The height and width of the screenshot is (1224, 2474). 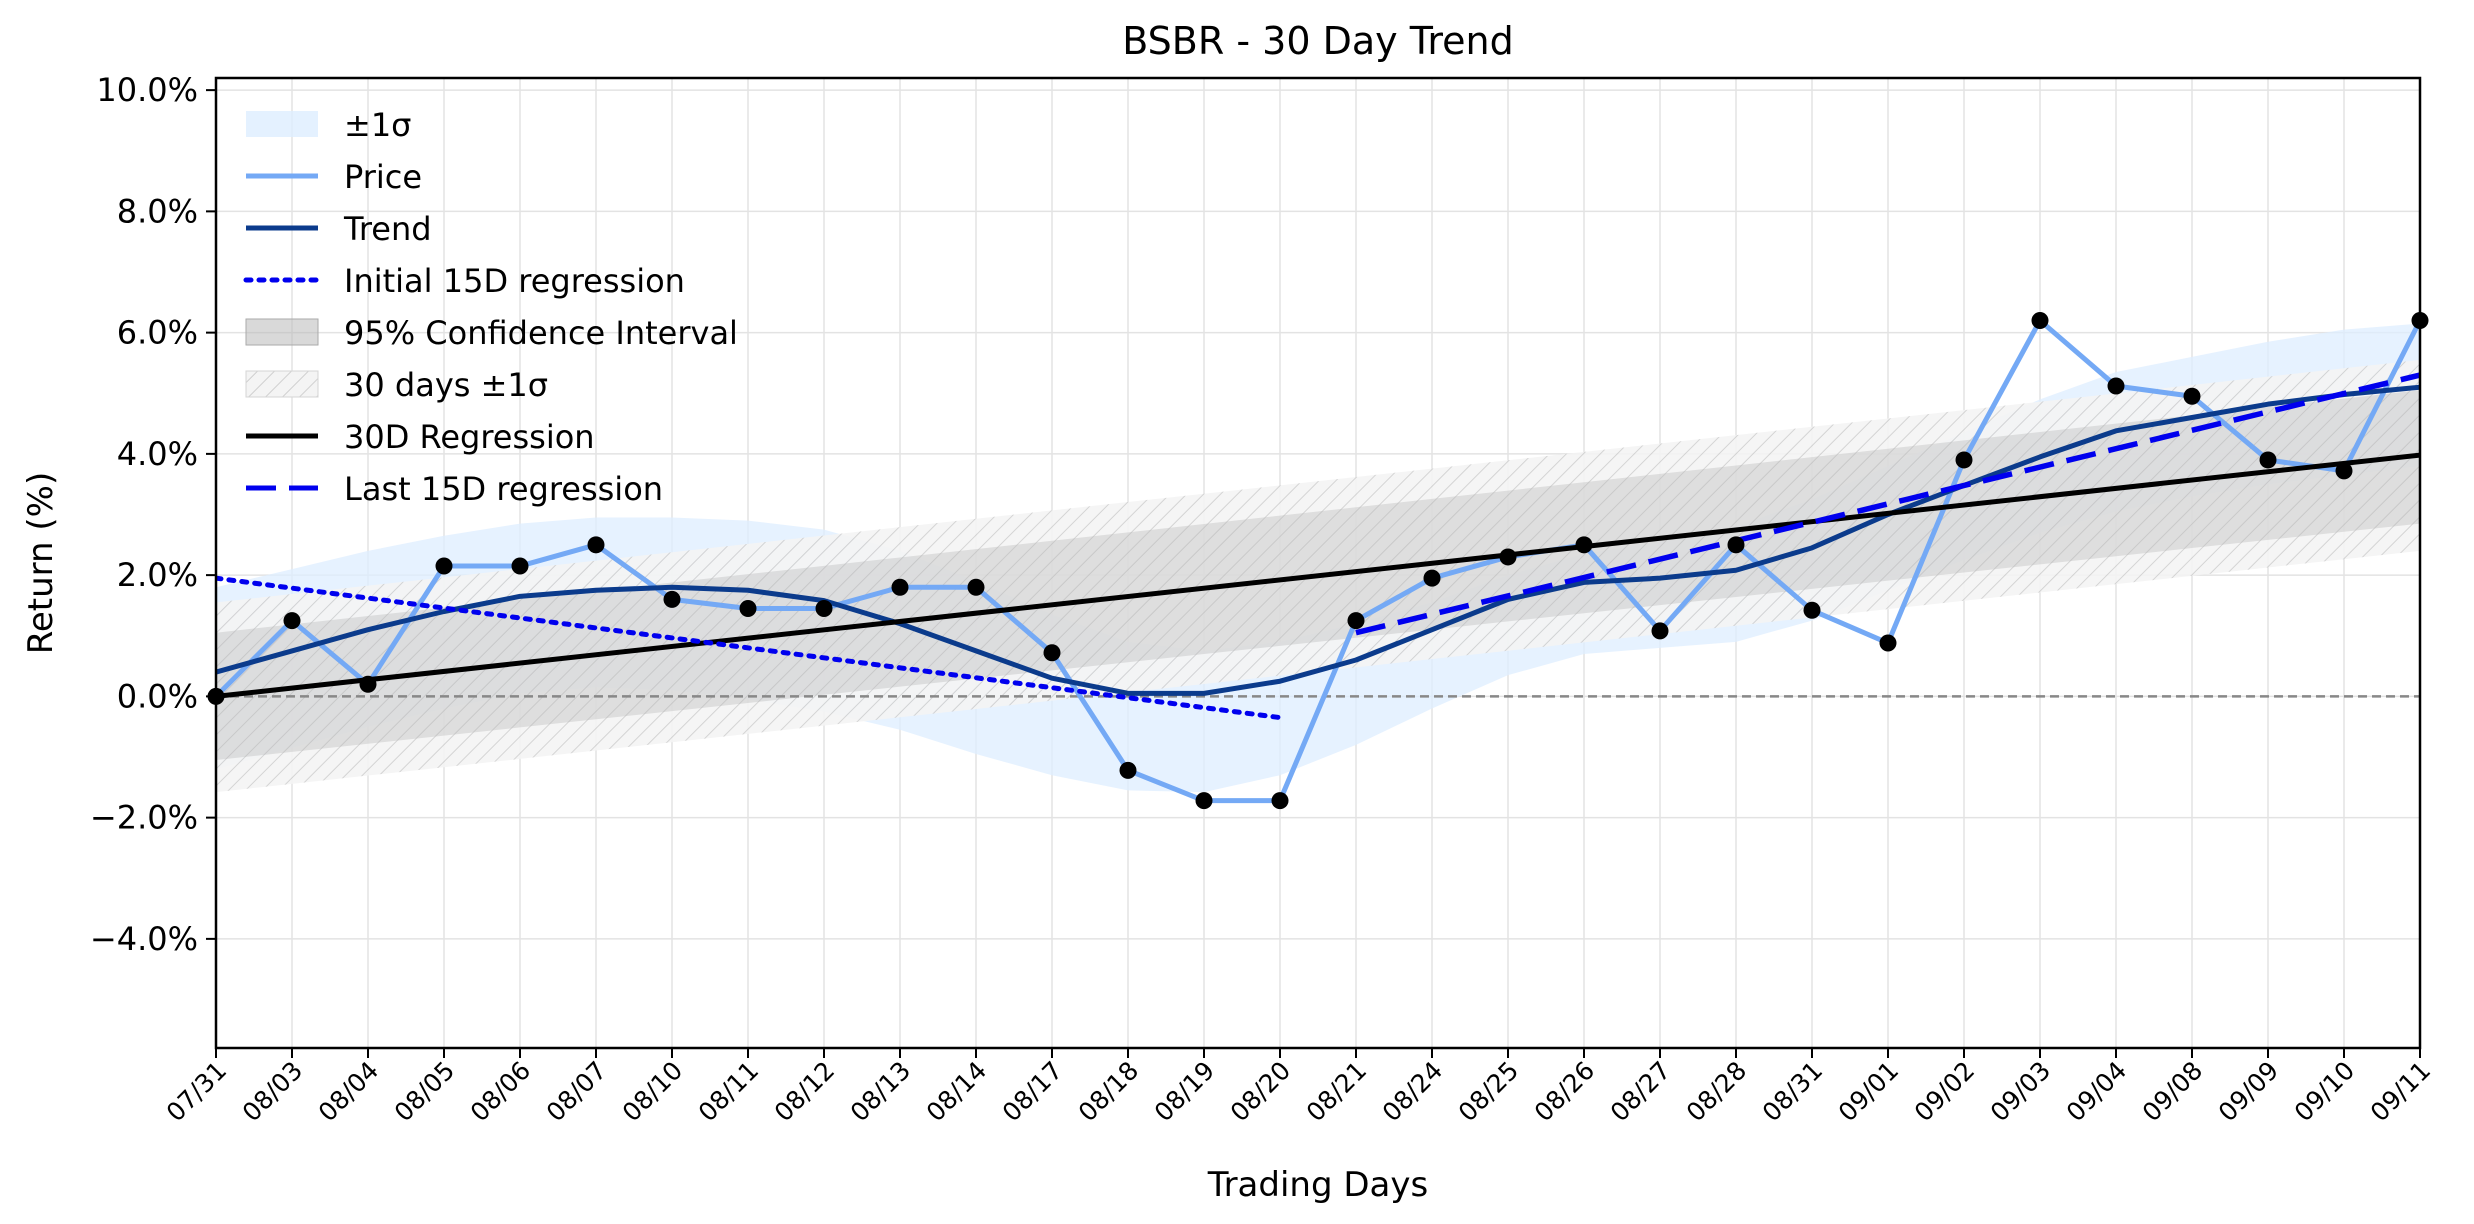 I want to click on legend-item: Trend, so click(x=339, y=229).